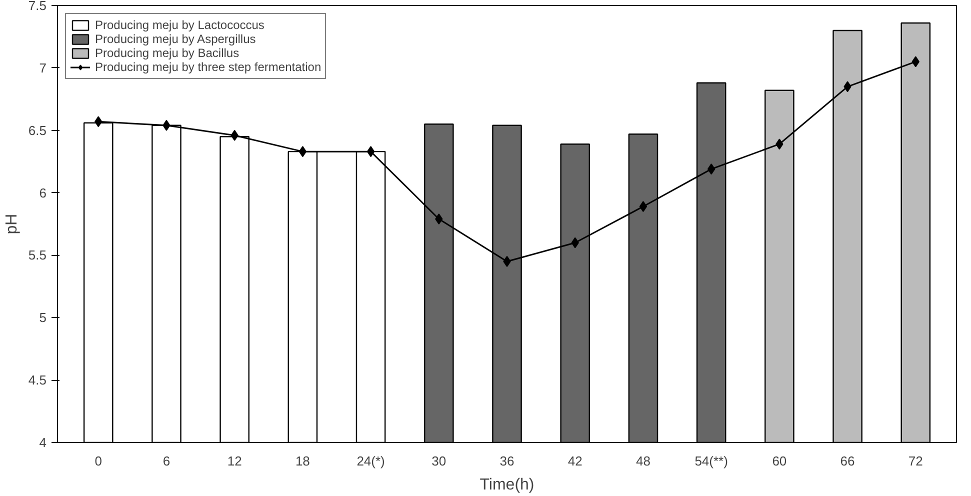 The height and width of the screenshot is (496, 971). Describe the element at coordinates (37, 380) in the screenshot. I see `y-tick-label: 4.5` at that location.